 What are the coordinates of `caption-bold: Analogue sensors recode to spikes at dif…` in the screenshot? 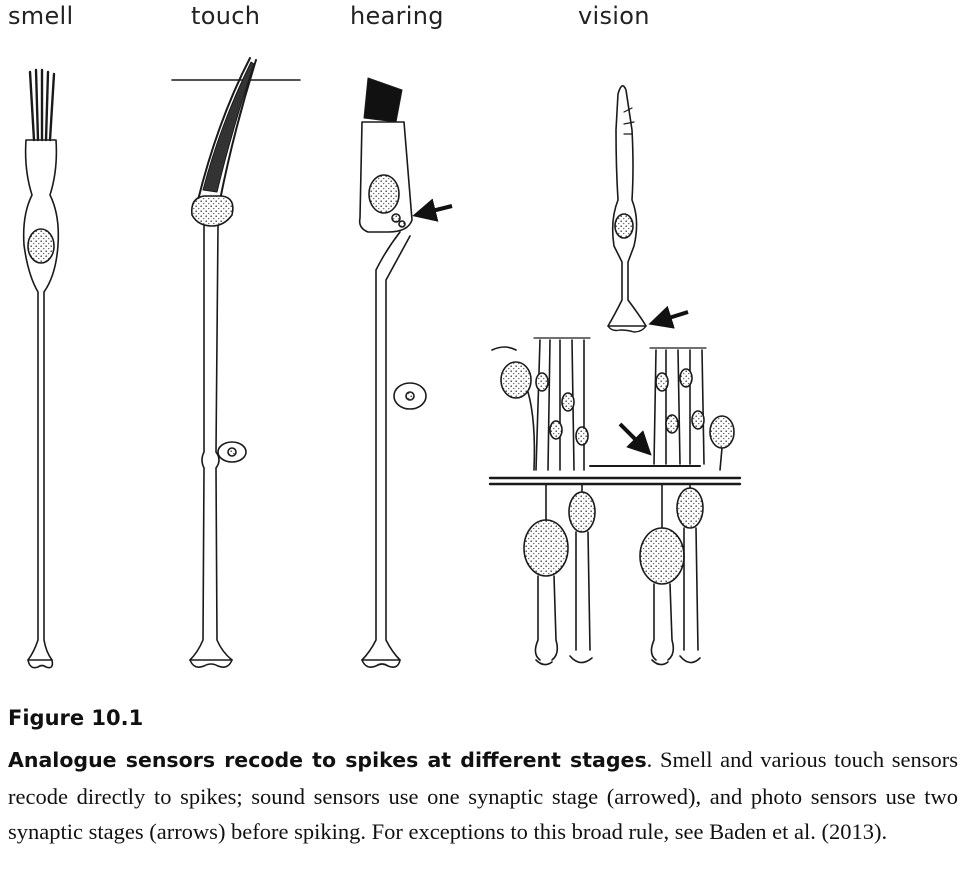 It's located at (327, 760).